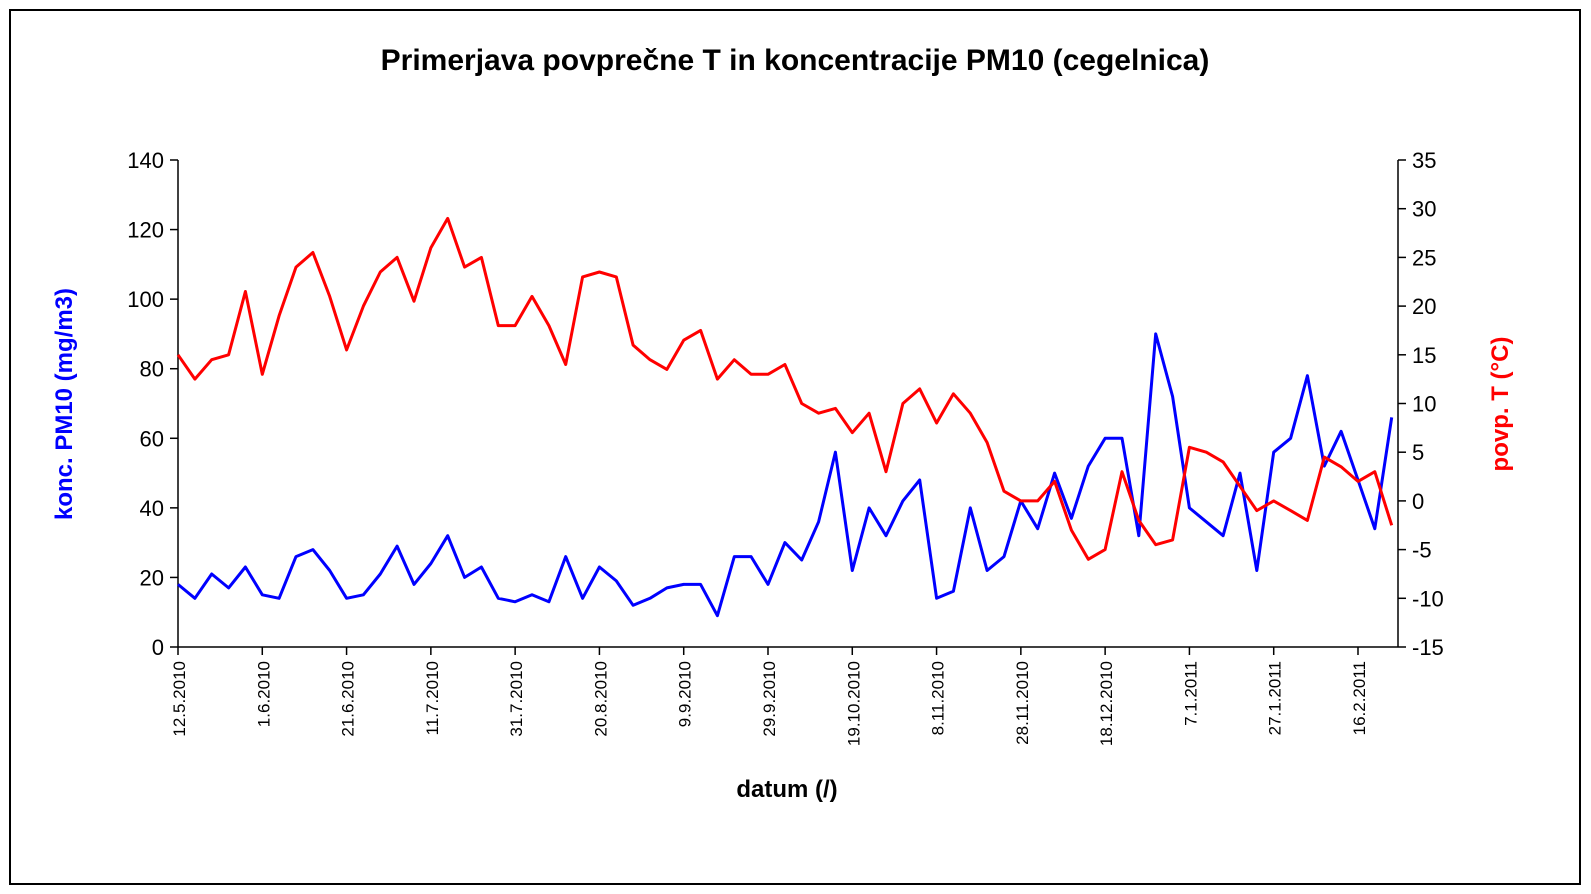 The width and height of the screenshot is (1591, 894). Describe the element at coordinates (1022, 703) in the screenshot. I see `x-tick-label: 28.11.2010` at that location.